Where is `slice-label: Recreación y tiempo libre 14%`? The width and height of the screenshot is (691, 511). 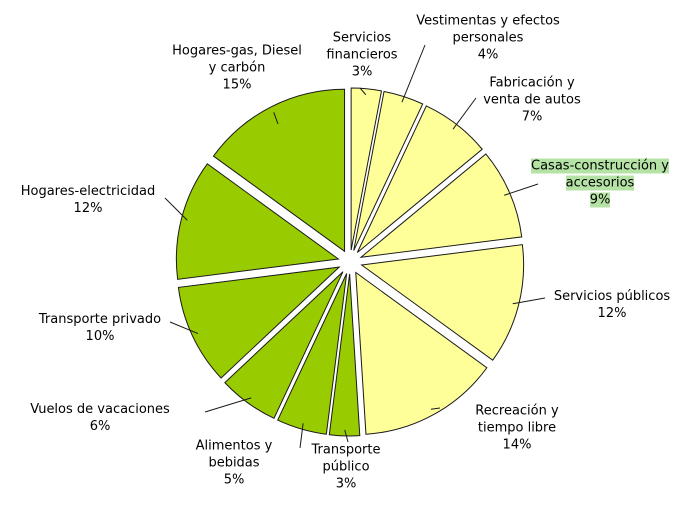 slice-label: Recreación y tiempo libre 14% is located at coordinates (517, 428).